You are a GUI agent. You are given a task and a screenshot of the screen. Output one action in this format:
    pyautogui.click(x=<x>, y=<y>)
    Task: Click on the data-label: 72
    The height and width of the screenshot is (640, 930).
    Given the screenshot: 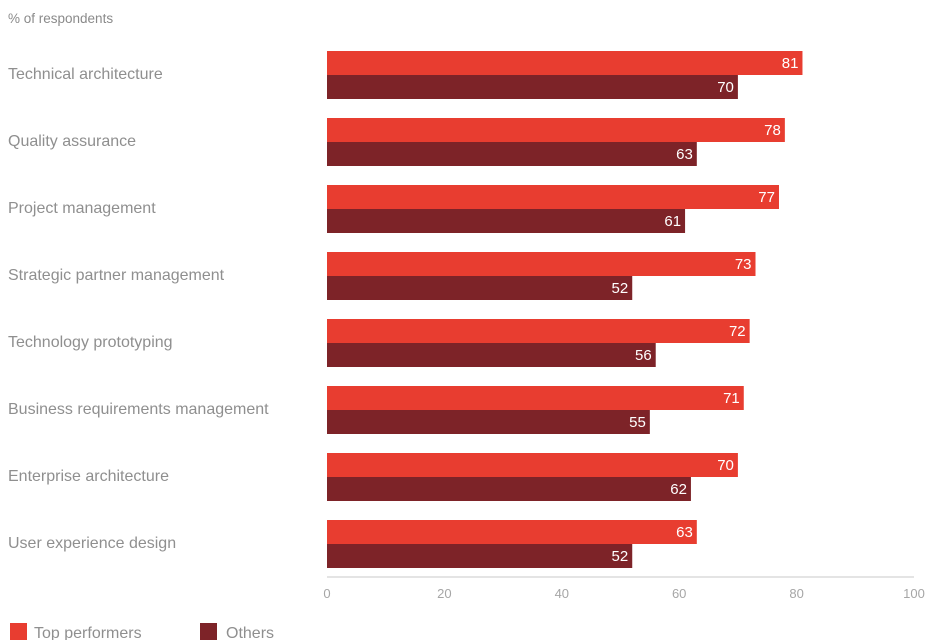 What is the action you would take?
    pyautogui.click(x=737, y=331)
    